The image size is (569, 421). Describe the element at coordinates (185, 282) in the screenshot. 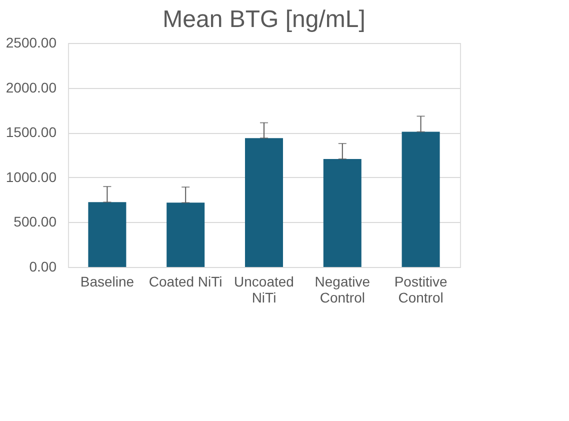

I see `x-tick-label: Coated NiTi` at that location.